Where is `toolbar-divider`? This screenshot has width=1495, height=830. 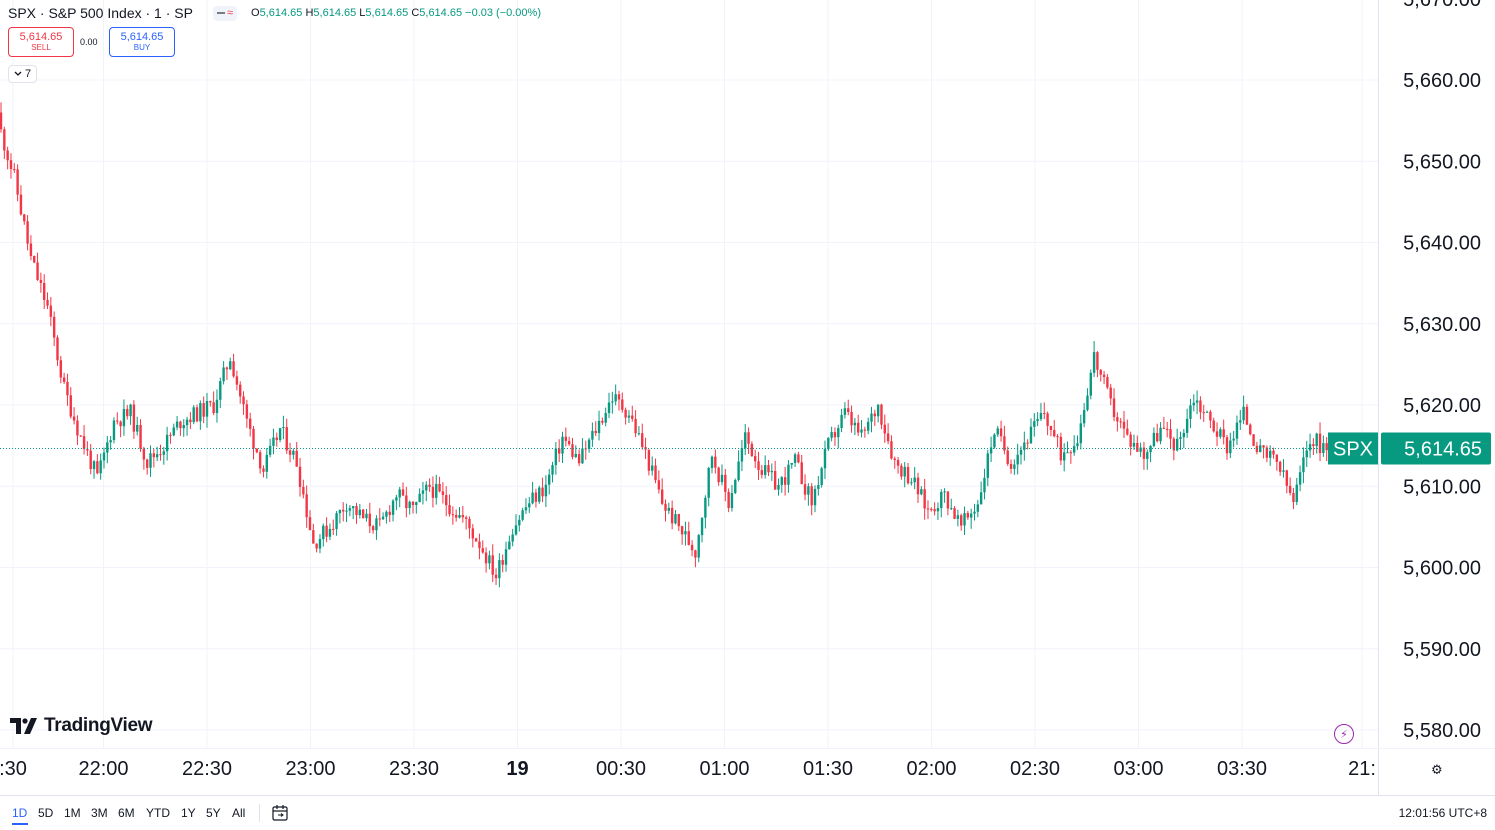
toolbar-divider is located at coordinates (259, 813).